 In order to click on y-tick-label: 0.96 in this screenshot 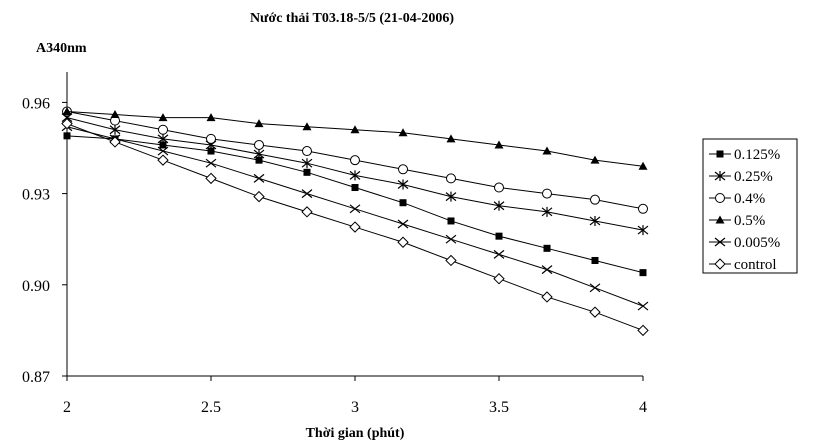, I will do `click(36, 103)`.